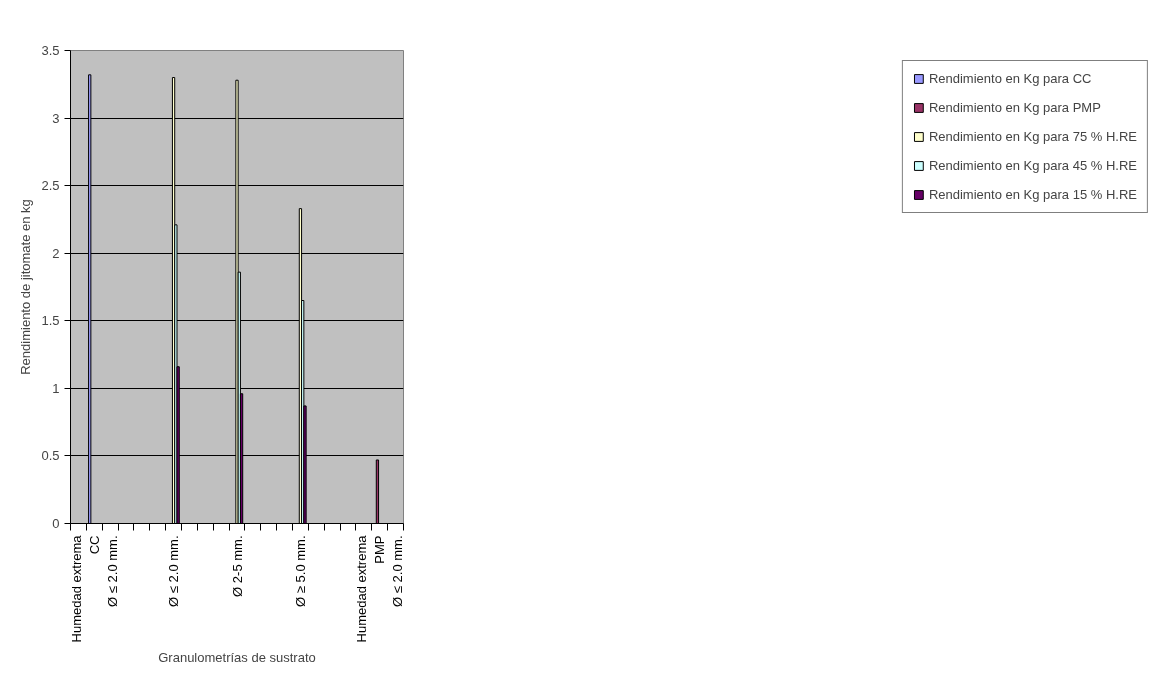 The width and height of the screenshot is (1162, 674). I want to click on y-tick-label: 2, so click(56, 253).